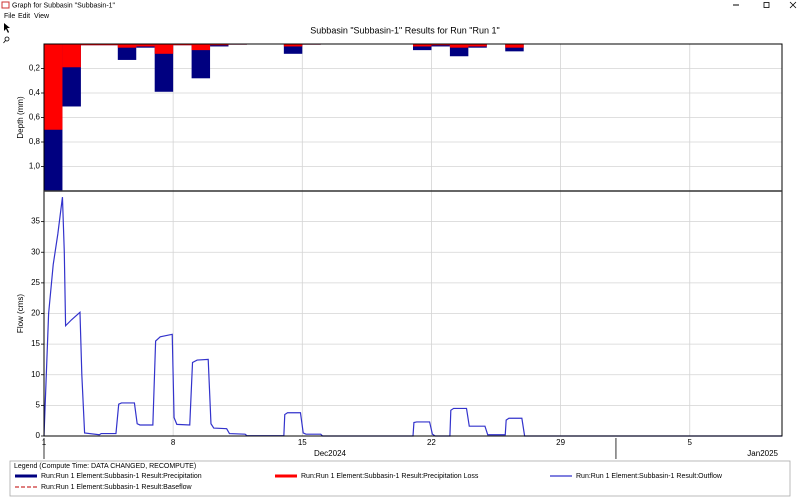 The width and height of the screenshot is (800, 500). What do you see at coordinates (173, 442) in the screenshot?
I see `x-tick-label: 8` at bounding box center [173, 442].